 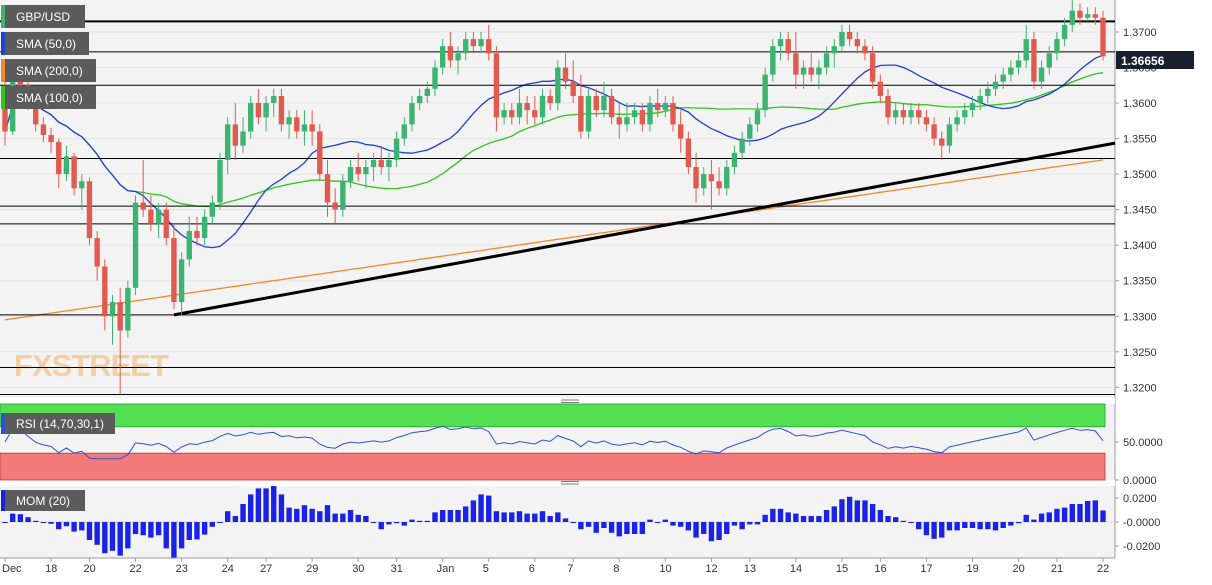 I want to click on current-price-value: 1.36656, so click(x=1143, y=61).